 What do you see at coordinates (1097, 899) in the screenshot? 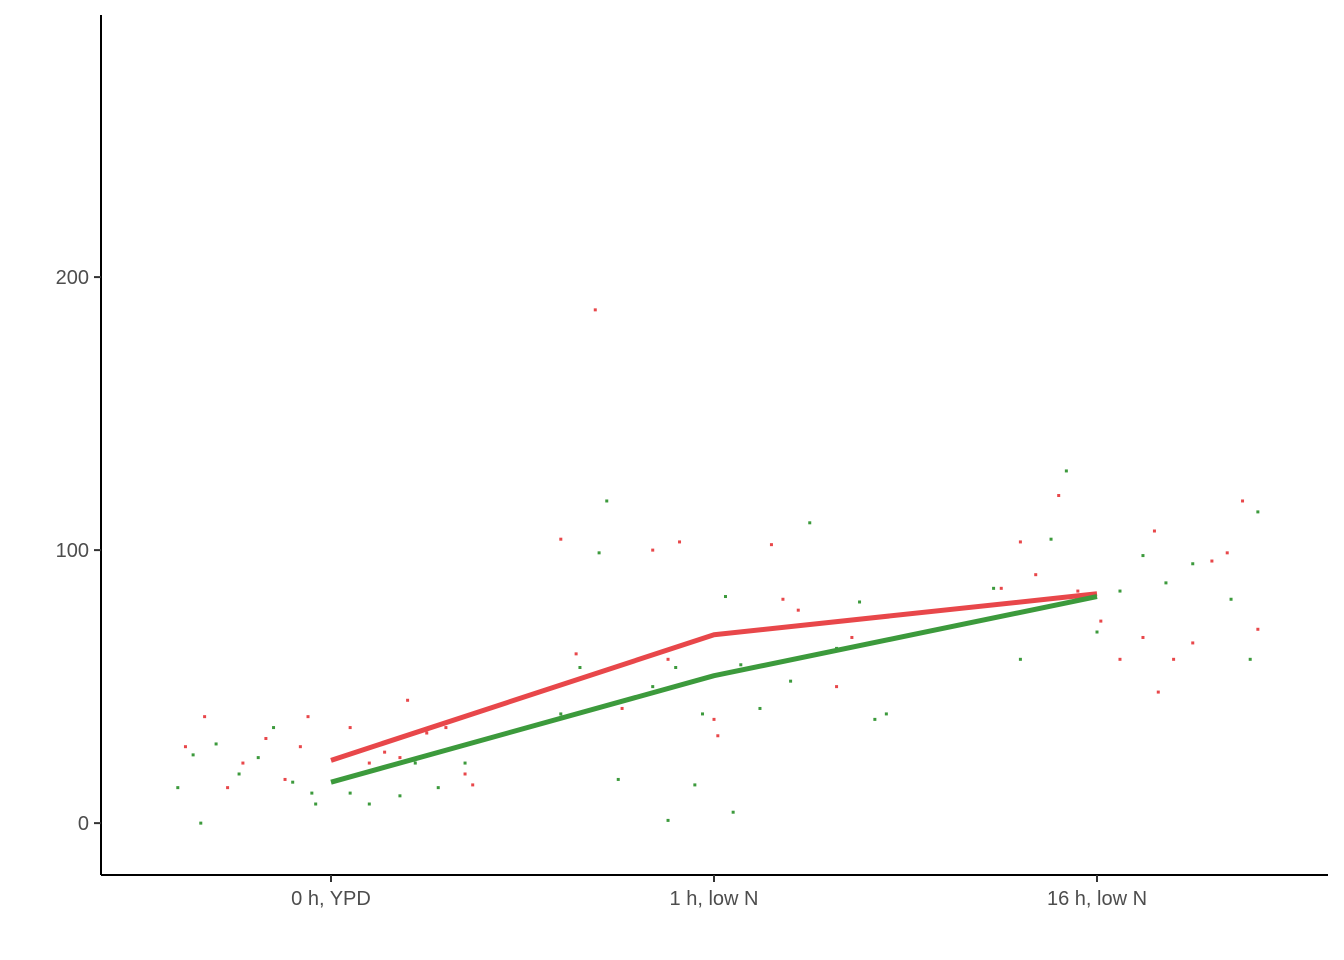
I see `x-tick-label: 16 h, low N` at bounding box center [1097, 899].